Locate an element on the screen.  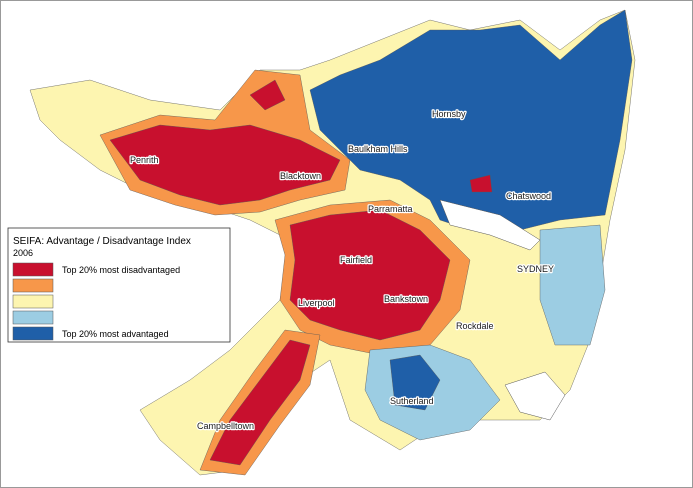
place-label: Blacktown is located at coordinates (300, 176).